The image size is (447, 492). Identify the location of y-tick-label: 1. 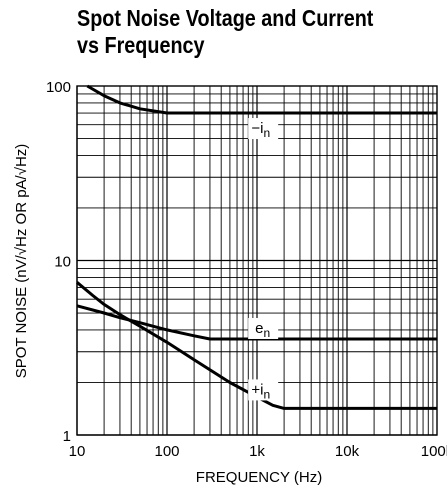
(67, 436).